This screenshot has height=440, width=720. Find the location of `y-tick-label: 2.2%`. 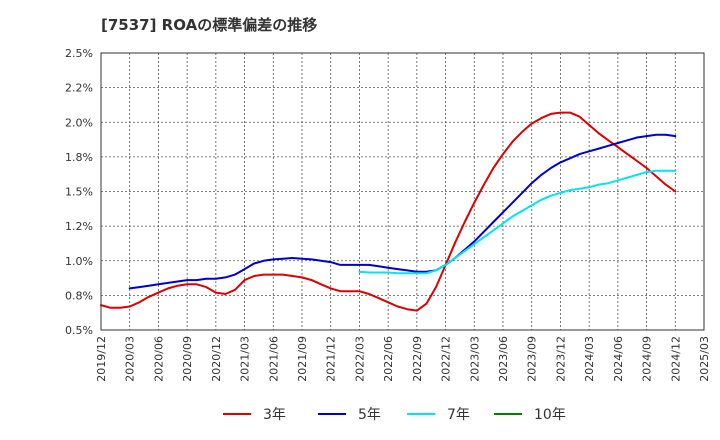

y-tick-label: 2.2% is located at coordinates (79, 88).